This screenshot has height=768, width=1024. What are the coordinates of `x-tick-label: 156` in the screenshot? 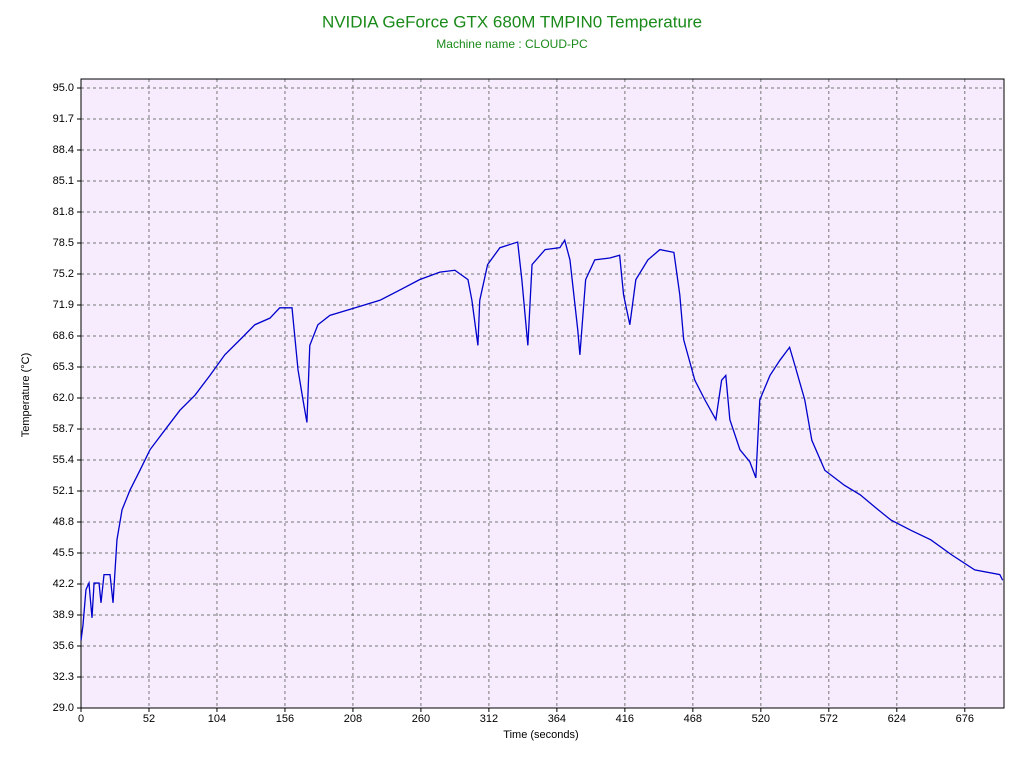 It's located at (285, 719).